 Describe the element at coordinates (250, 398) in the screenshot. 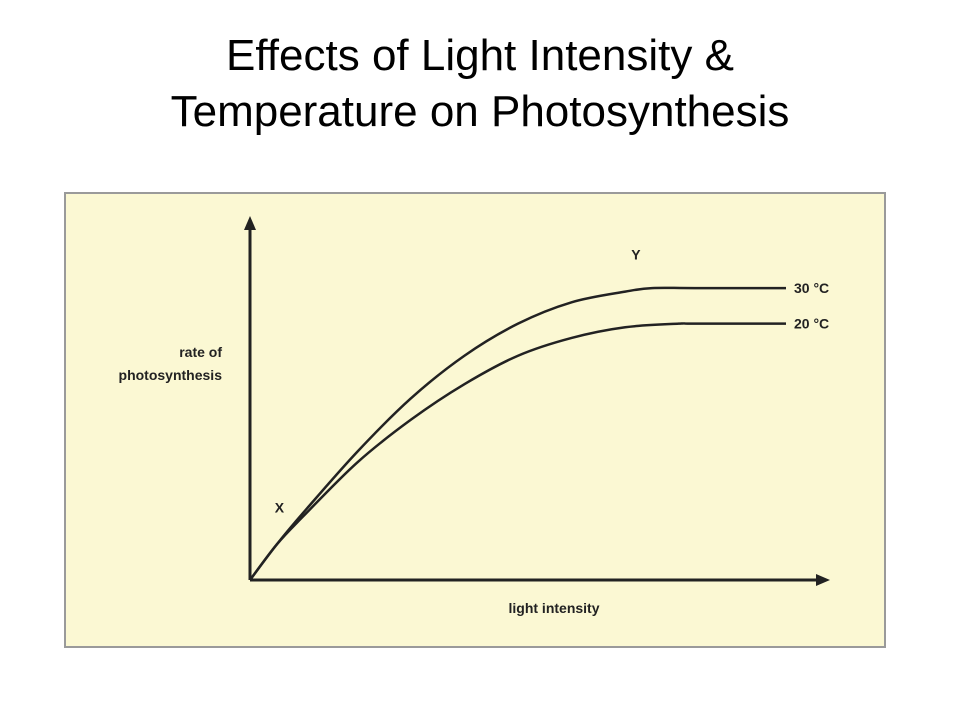

I see `y-axis` at that location.